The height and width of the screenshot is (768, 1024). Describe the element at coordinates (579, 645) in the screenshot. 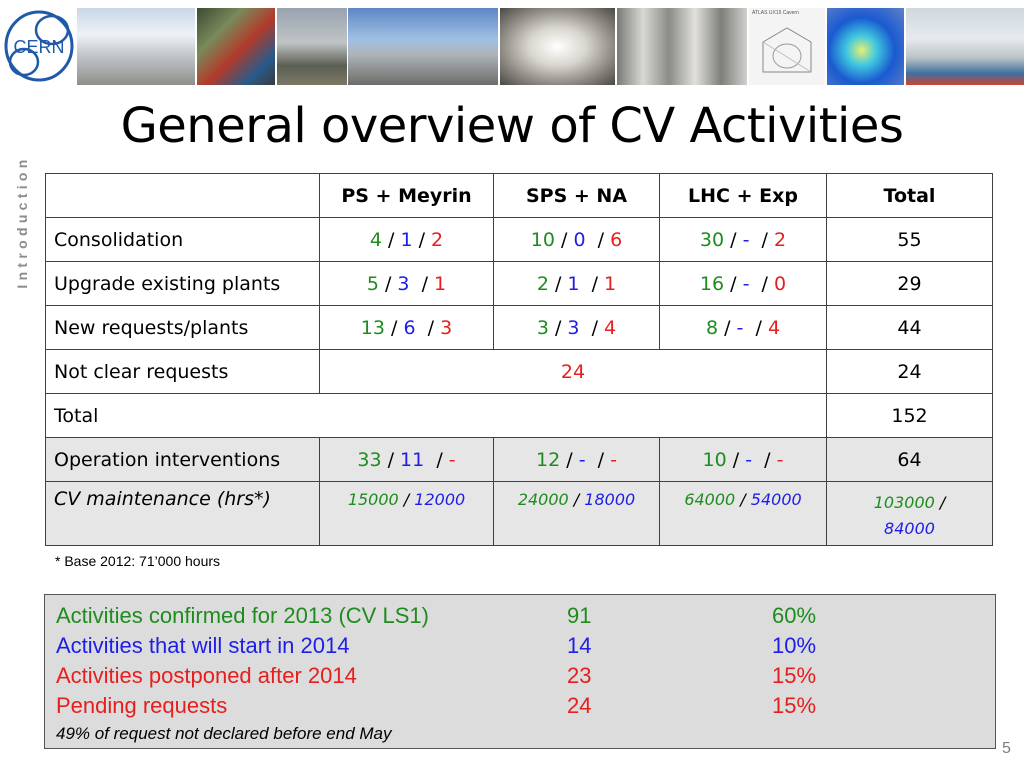

I see `summary-count: 14` at that location.